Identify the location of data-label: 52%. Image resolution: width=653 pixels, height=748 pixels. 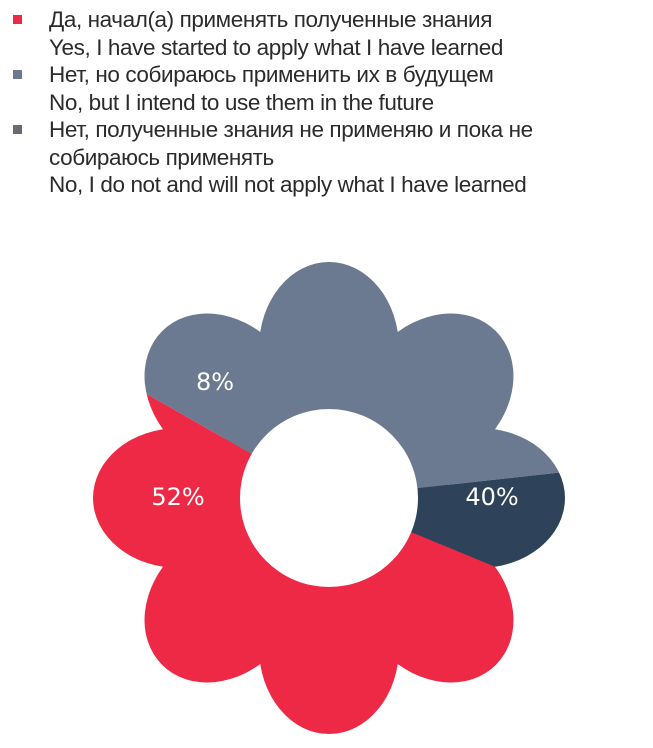
(177, 497).